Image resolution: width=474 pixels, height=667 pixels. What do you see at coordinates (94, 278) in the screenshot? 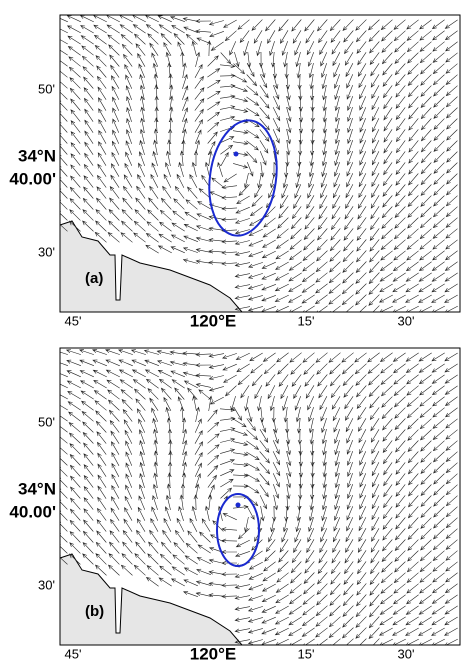
I see `panel-label: (a)` at bounding box center [94, 278].